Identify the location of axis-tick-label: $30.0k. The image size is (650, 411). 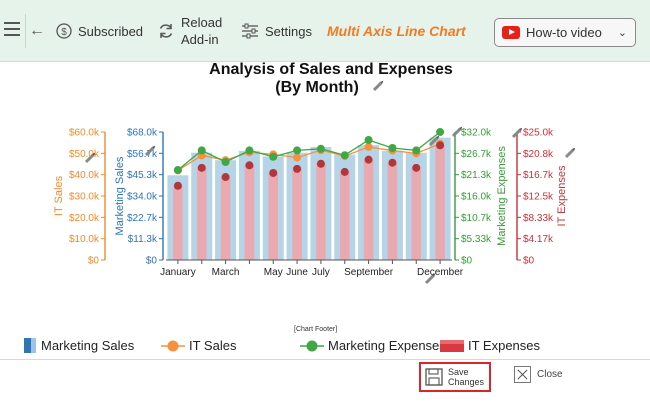
(84, 197).